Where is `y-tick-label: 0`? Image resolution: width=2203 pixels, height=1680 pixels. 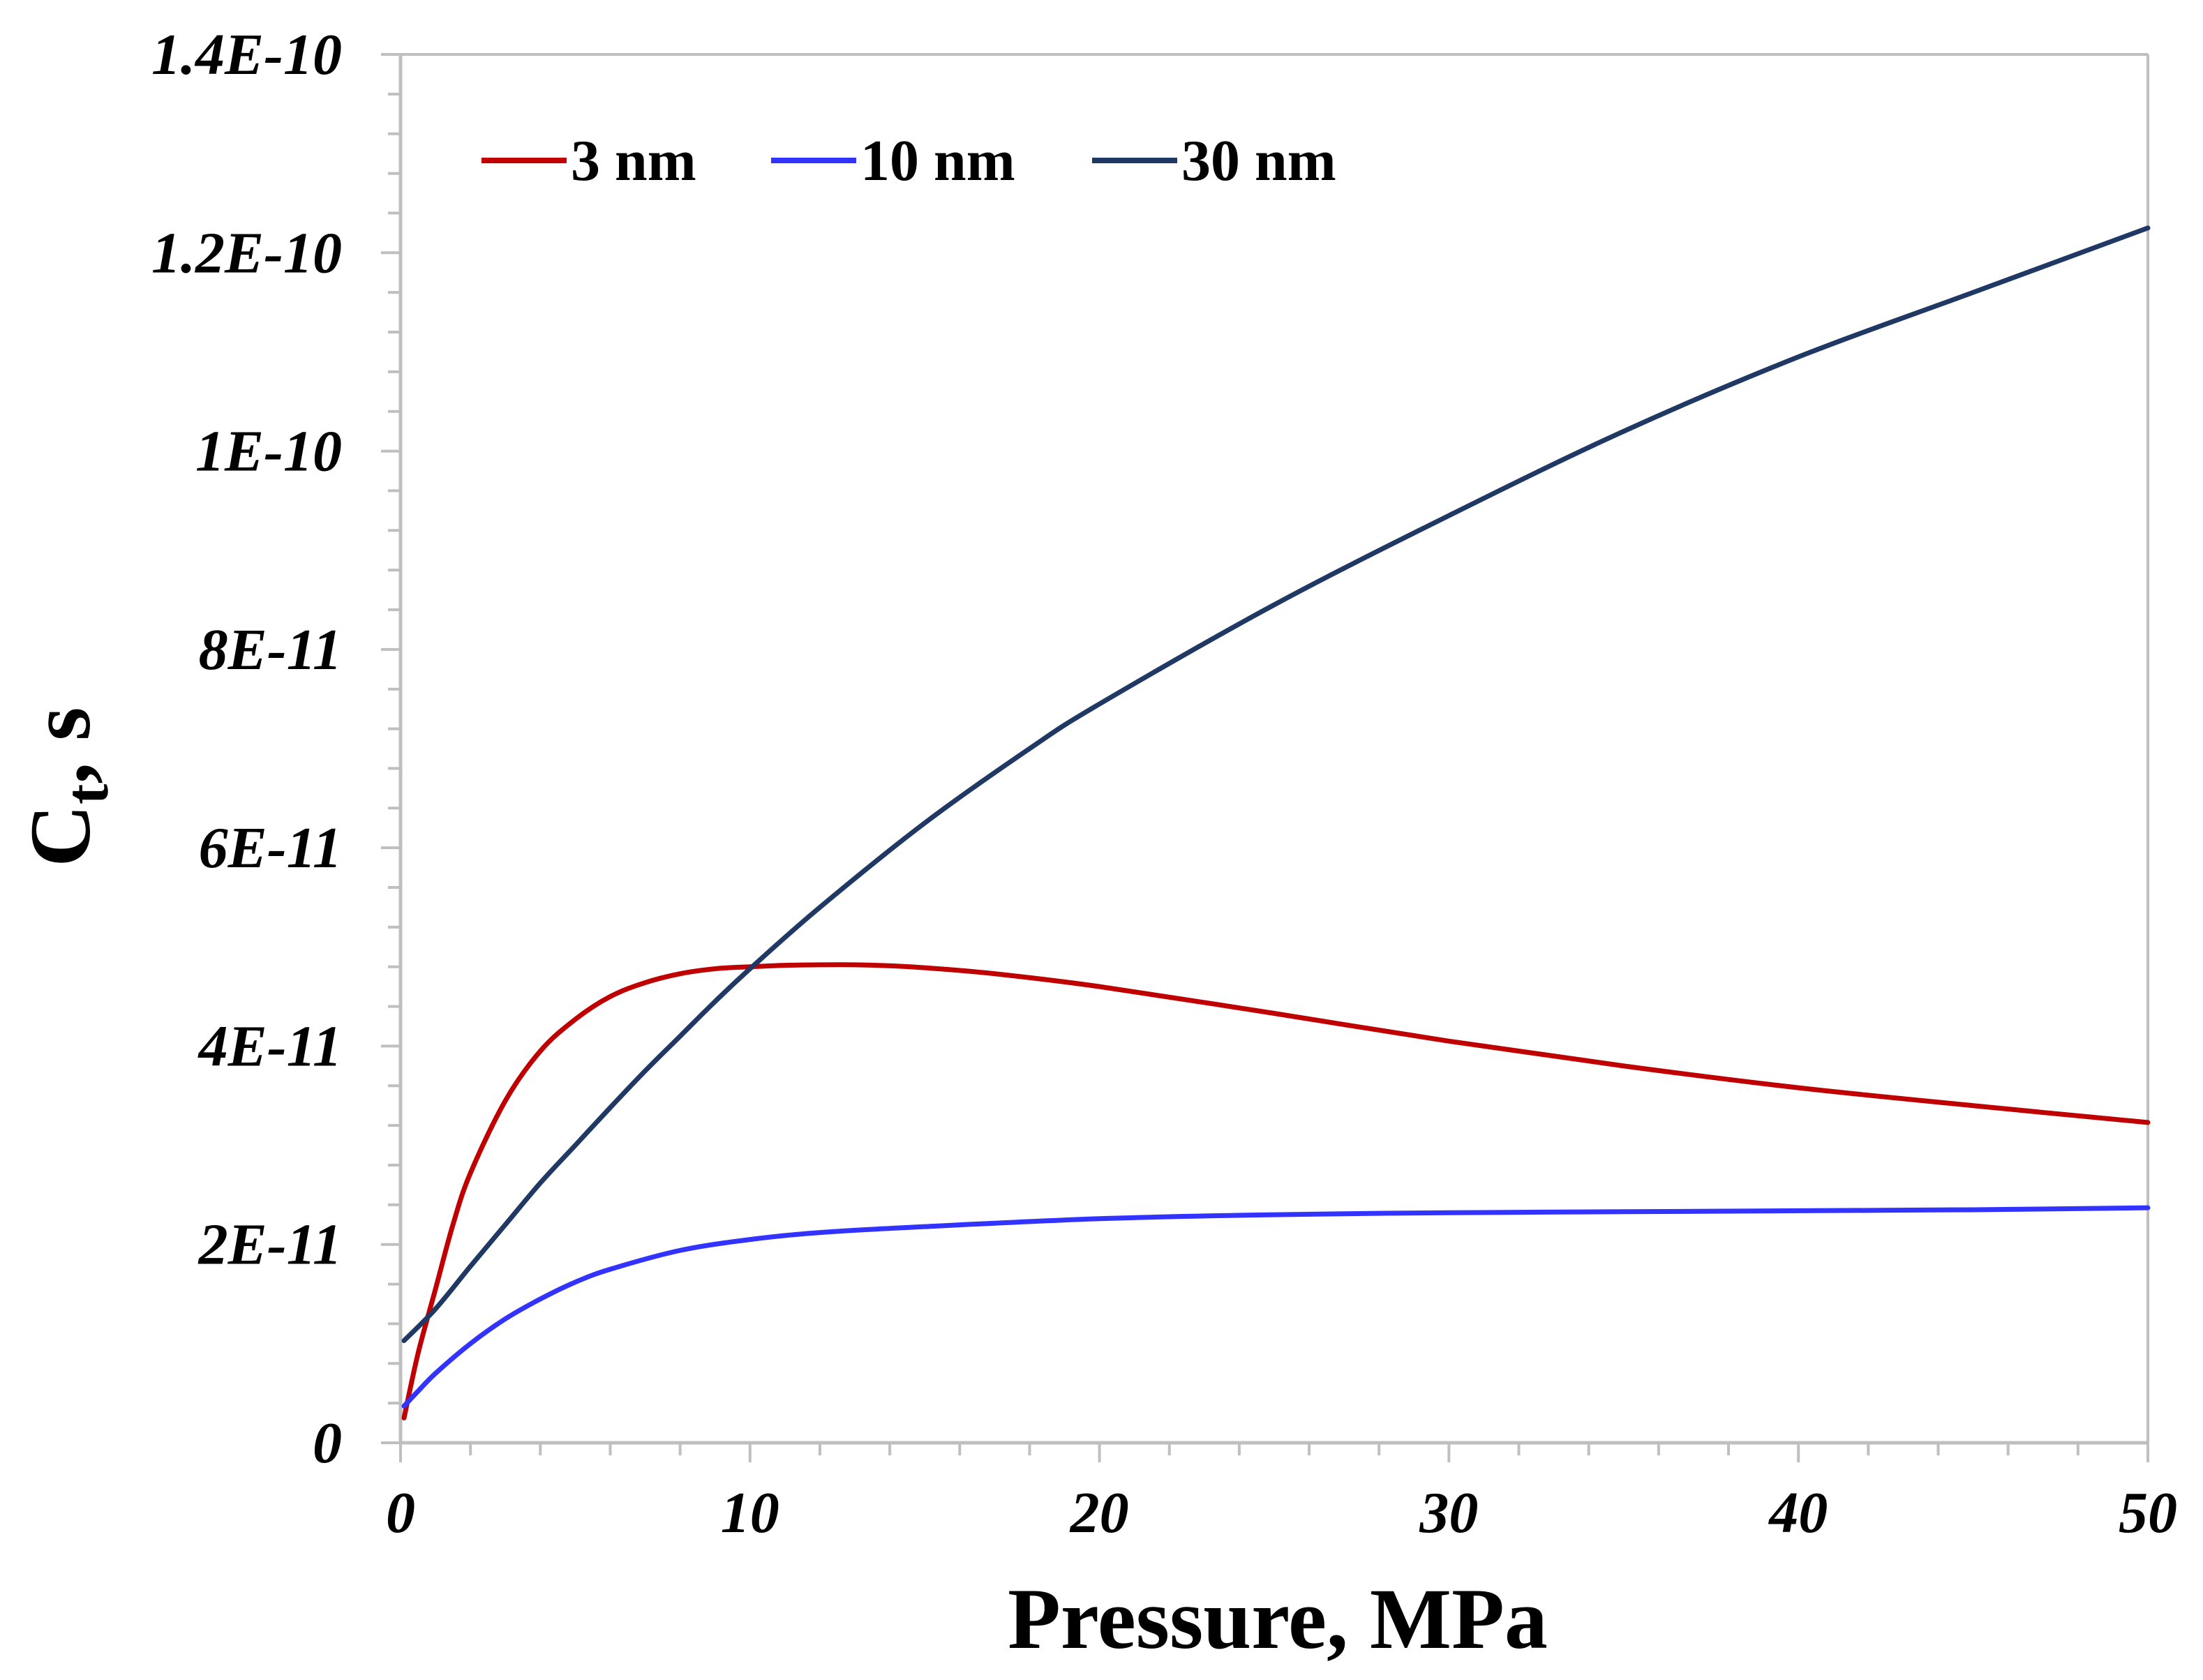 y-tick-label: 0 is located at coordinates (328, 1444).